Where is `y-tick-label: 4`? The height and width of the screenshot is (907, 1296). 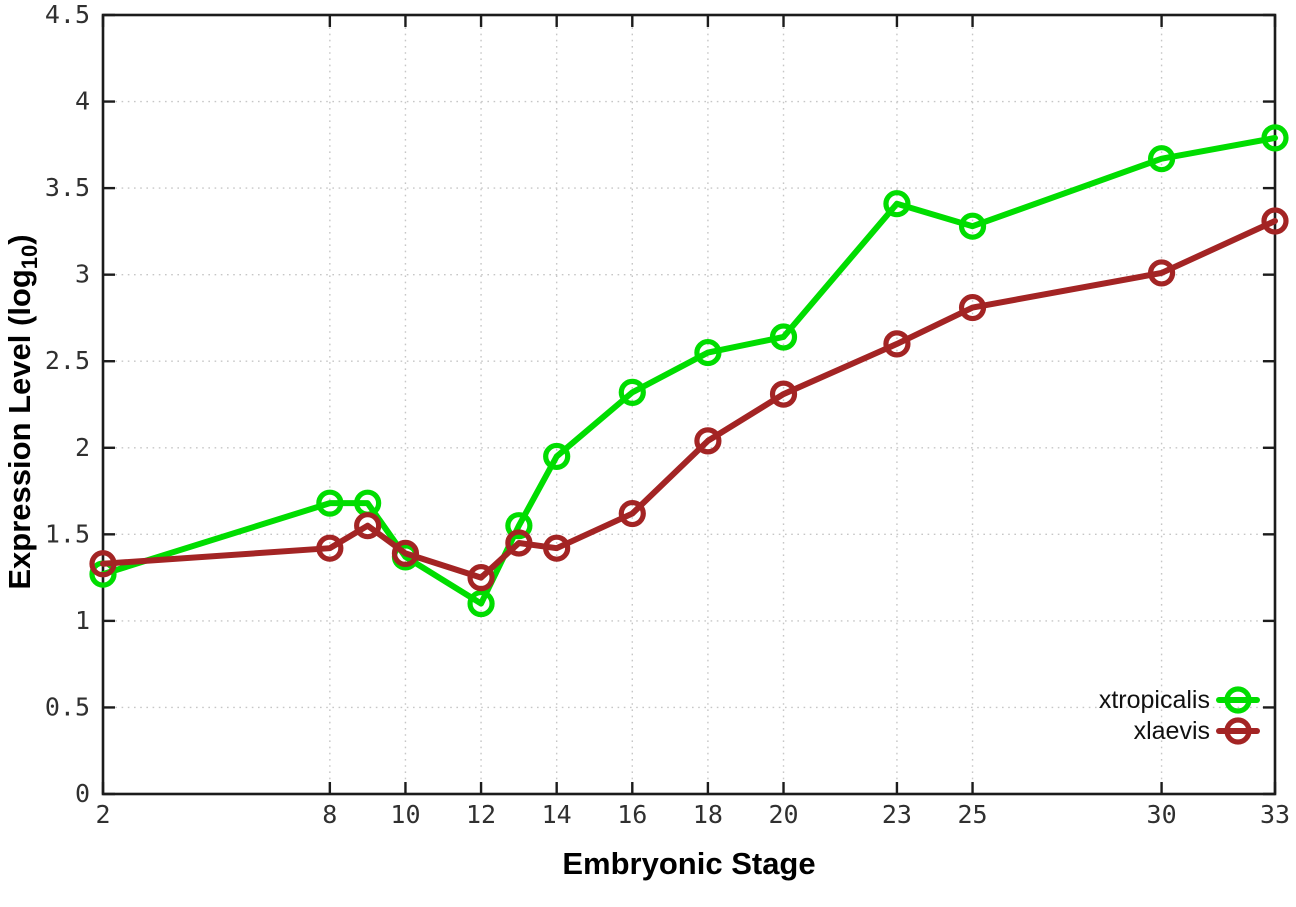
y-tick-label: 4 is located at coordinates (82, 101).